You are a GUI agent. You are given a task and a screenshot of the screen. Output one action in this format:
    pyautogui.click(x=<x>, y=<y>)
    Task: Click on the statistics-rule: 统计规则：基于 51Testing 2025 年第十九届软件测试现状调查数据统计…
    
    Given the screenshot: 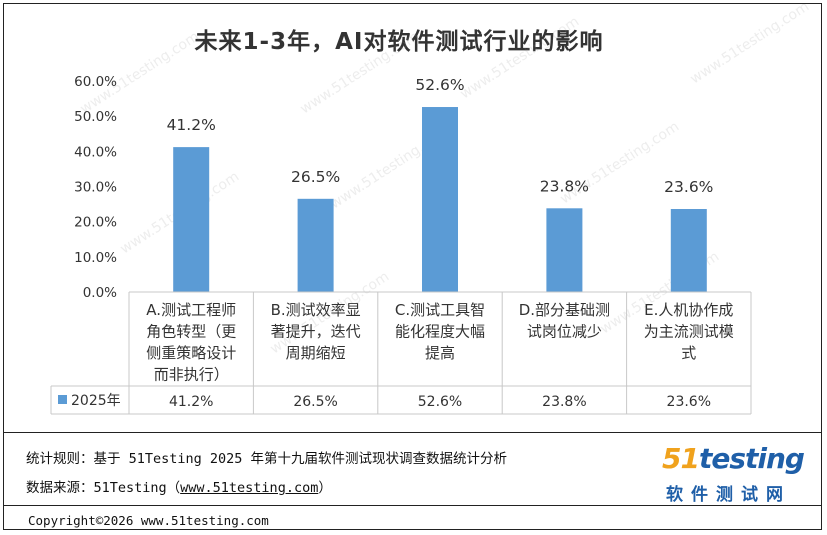 What is the action you would take?
    pyautogui.click(x=267, y=459)
    